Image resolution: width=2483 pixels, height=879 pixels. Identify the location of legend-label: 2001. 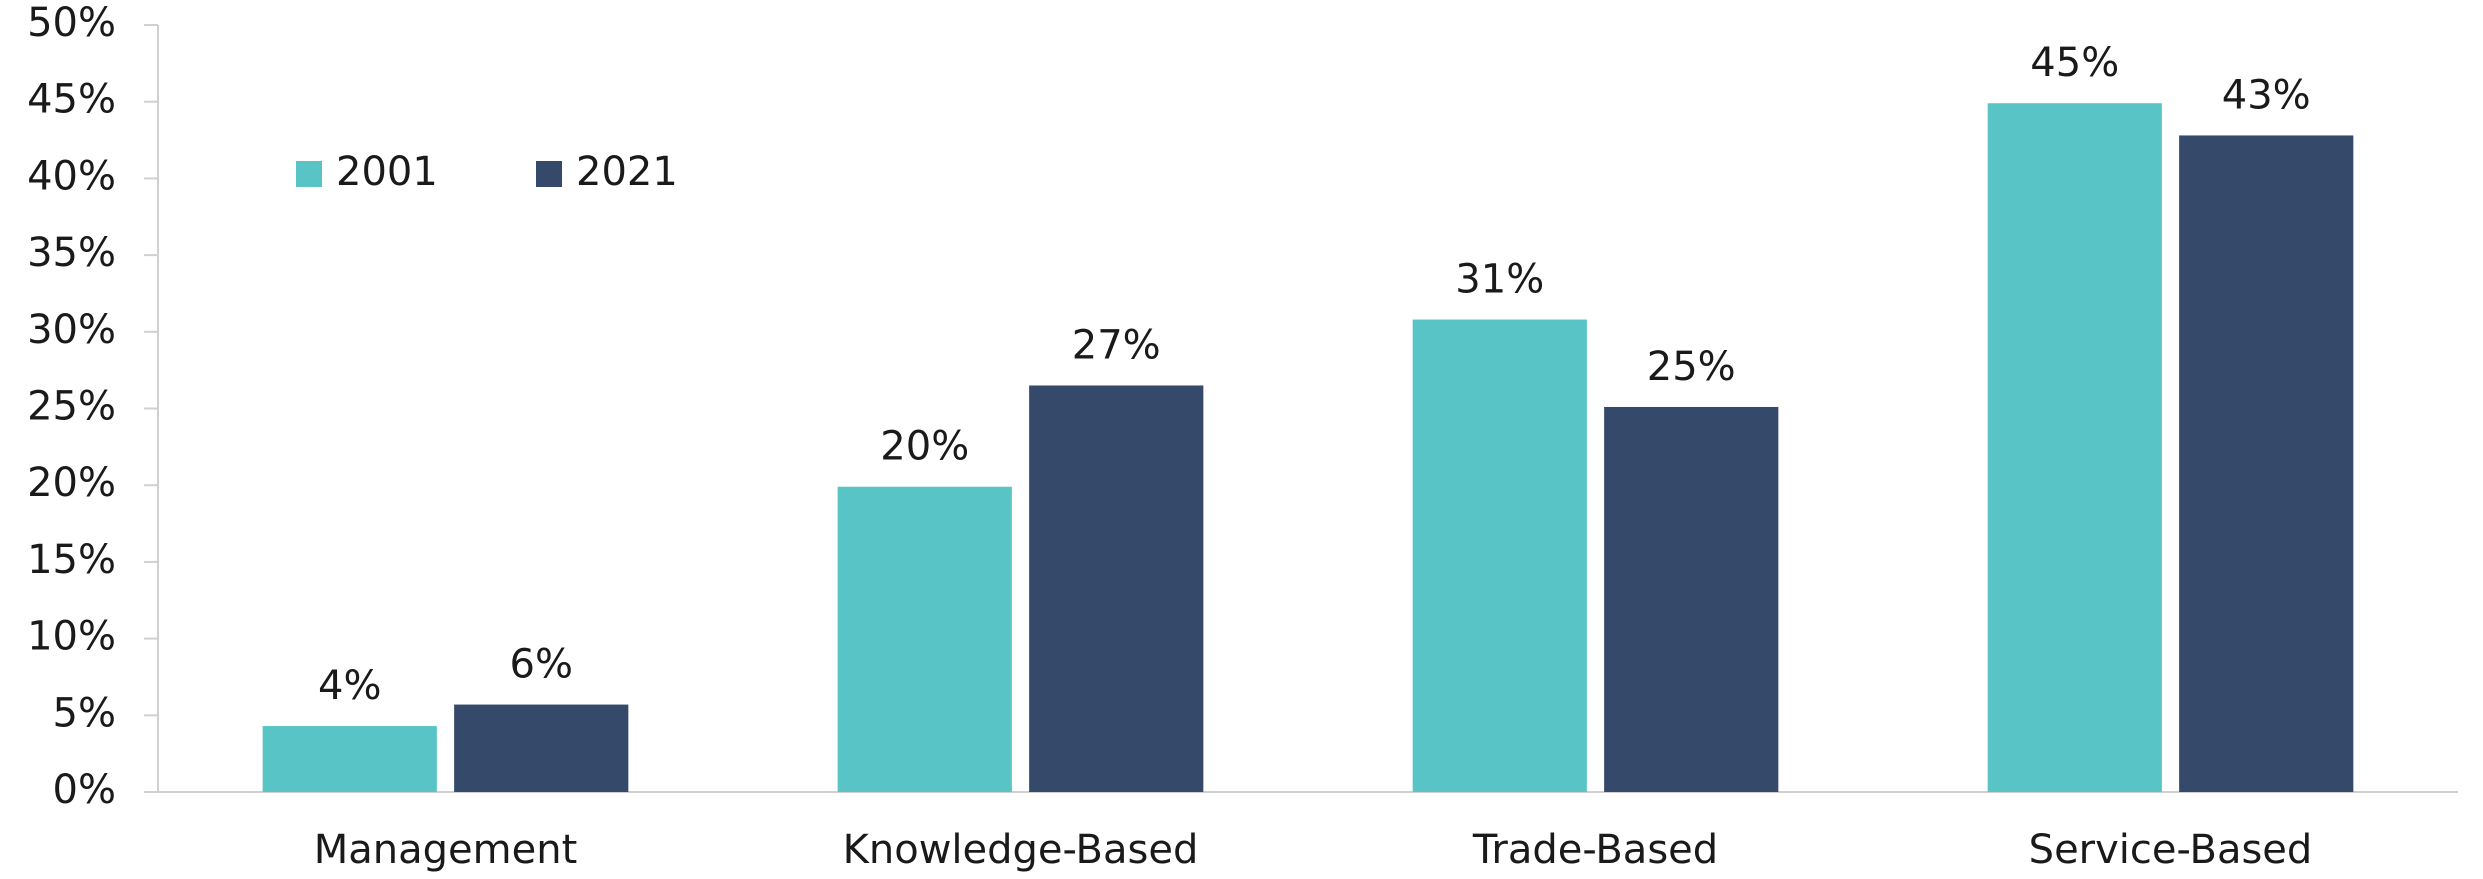
(387, 172).